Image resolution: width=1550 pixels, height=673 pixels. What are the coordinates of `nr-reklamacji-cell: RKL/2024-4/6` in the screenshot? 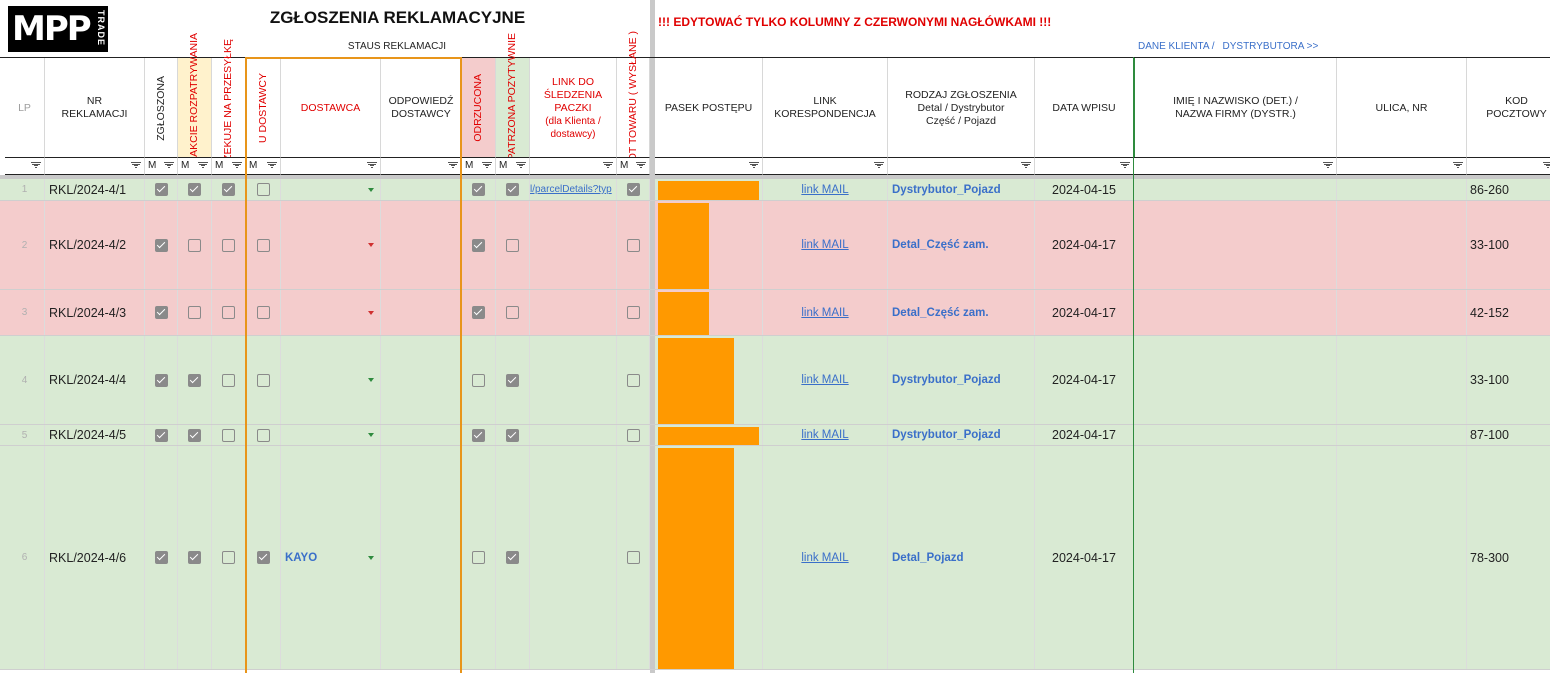 It's located at (95, 557).